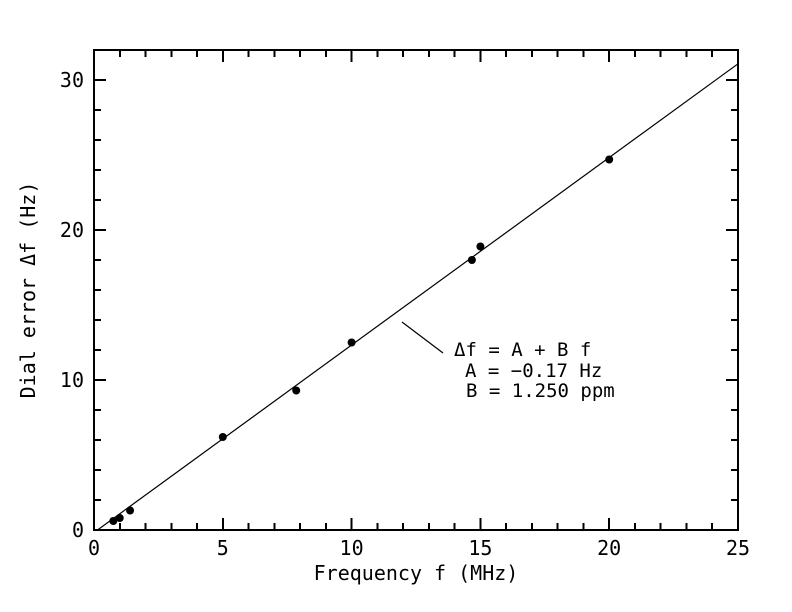 The image size is (792, 612). I want to click on fit-coefficient-b: B = 1.250 ppm, so click(540, 391).